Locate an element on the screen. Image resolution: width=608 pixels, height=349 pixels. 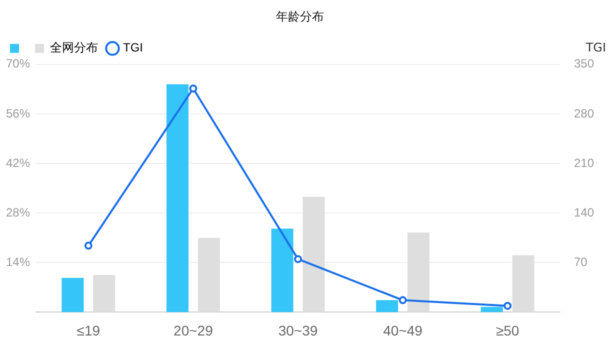
y-tick-label: 42% is located at coordinates (18, 163).